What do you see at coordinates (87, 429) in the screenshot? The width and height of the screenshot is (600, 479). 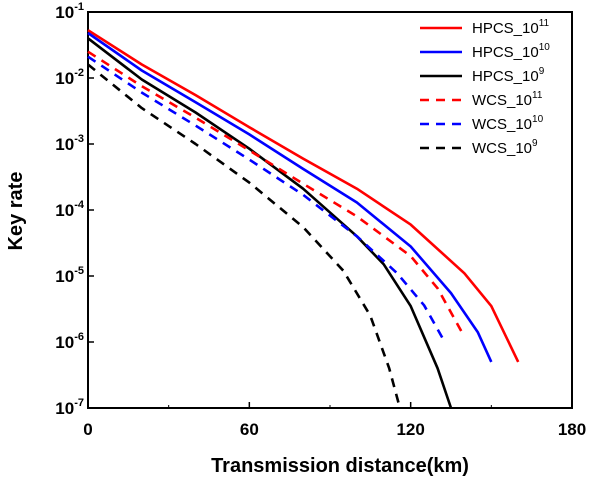 I see `x-tick-label: 0` at bounding box center [87, 429].